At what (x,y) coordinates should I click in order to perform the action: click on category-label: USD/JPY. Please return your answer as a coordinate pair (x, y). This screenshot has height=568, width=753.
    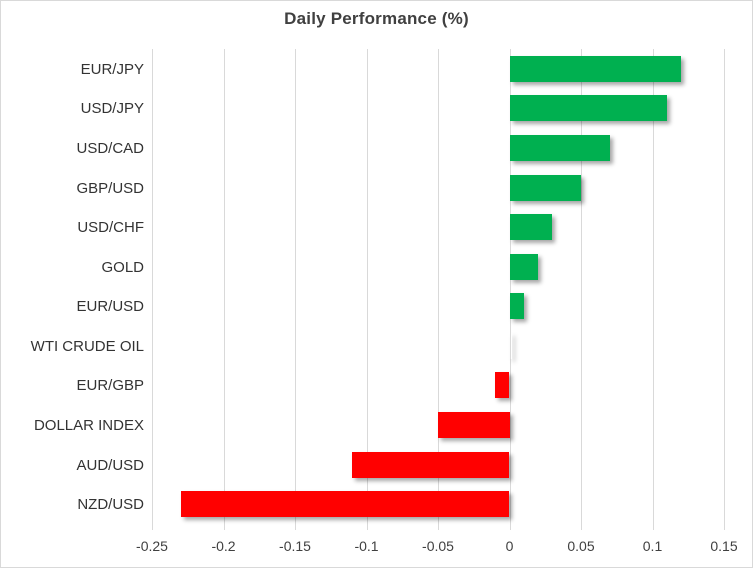
    Looking at the image, I should click on (112, 109).